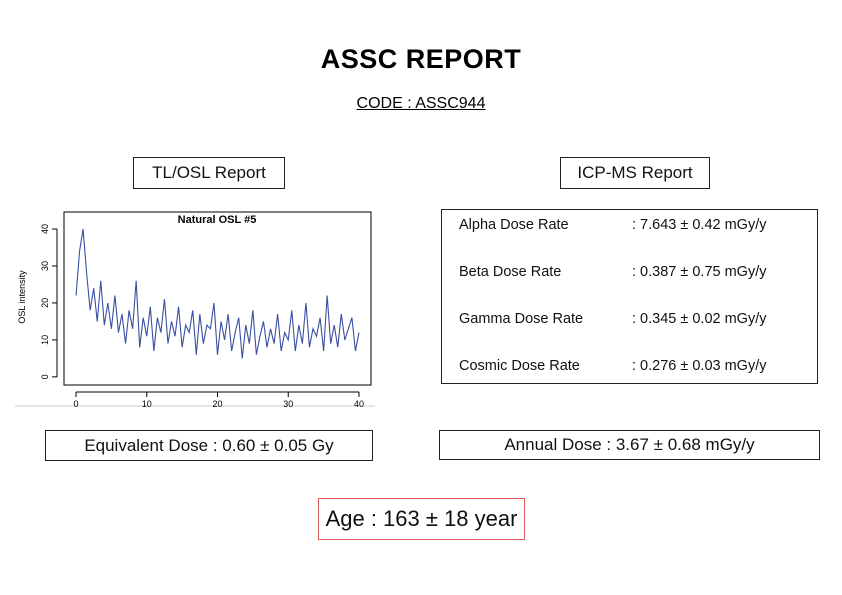  I want to click on dose-value: : 0.387 ± 0.75 mGy/y, so click(699, 272).